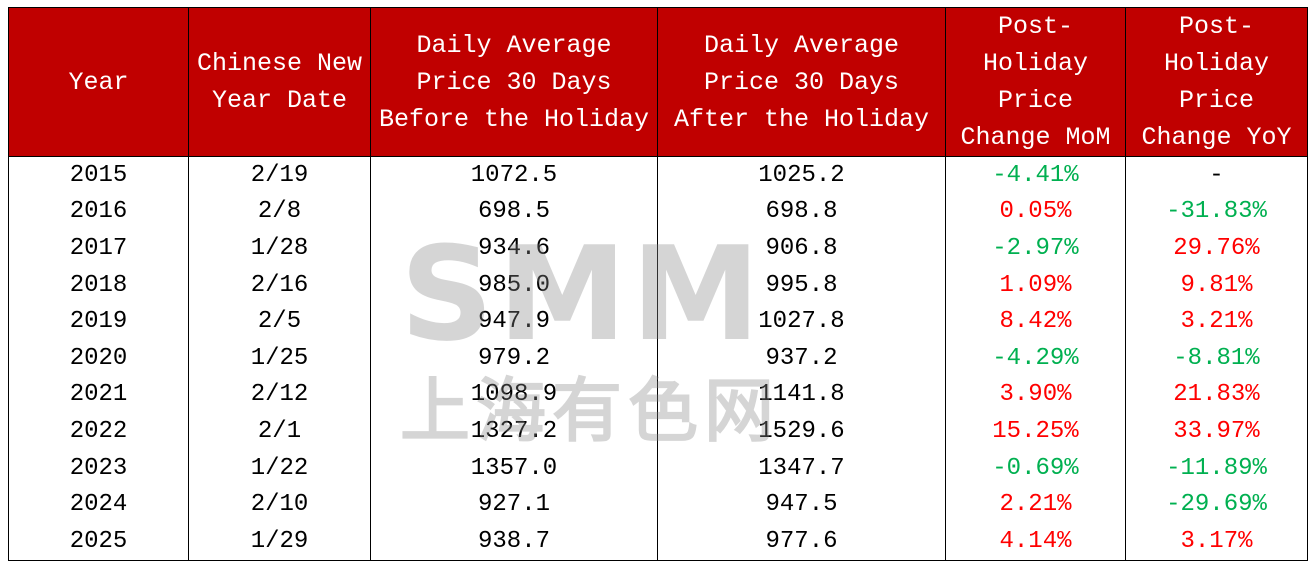  What do you see at coordinates (279, 285) in the screenshot?
I see `table-cell: 2/16` at bounding box center [279, 285].